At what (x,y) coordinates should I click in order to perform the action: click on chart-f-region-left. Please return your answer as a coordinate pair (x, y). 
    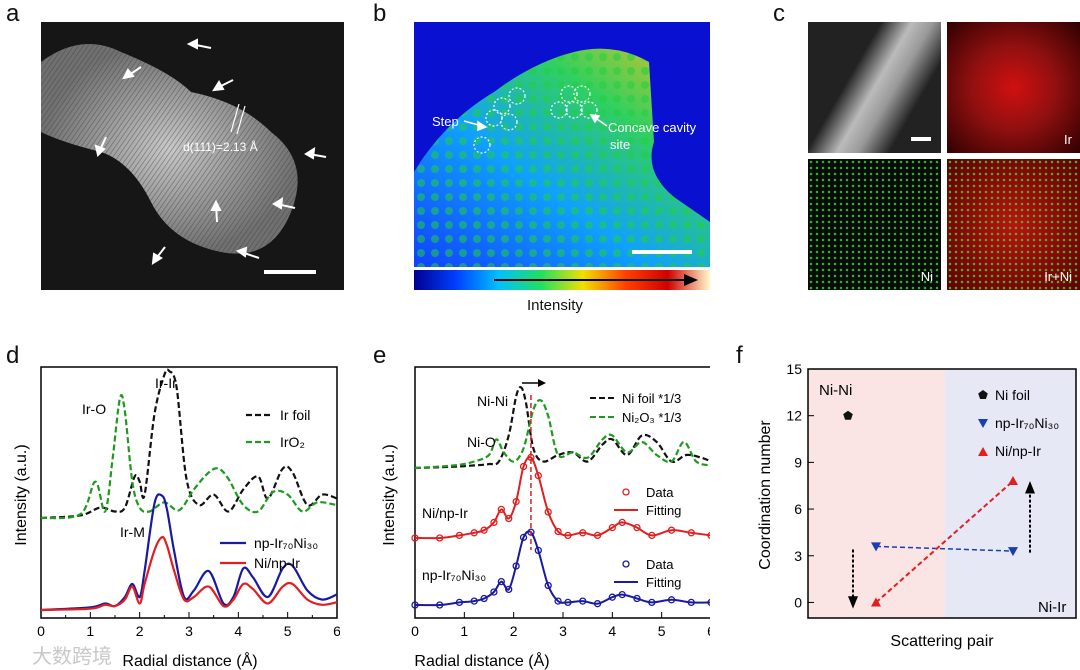
    Looking at the image, I should click on (876, 493).